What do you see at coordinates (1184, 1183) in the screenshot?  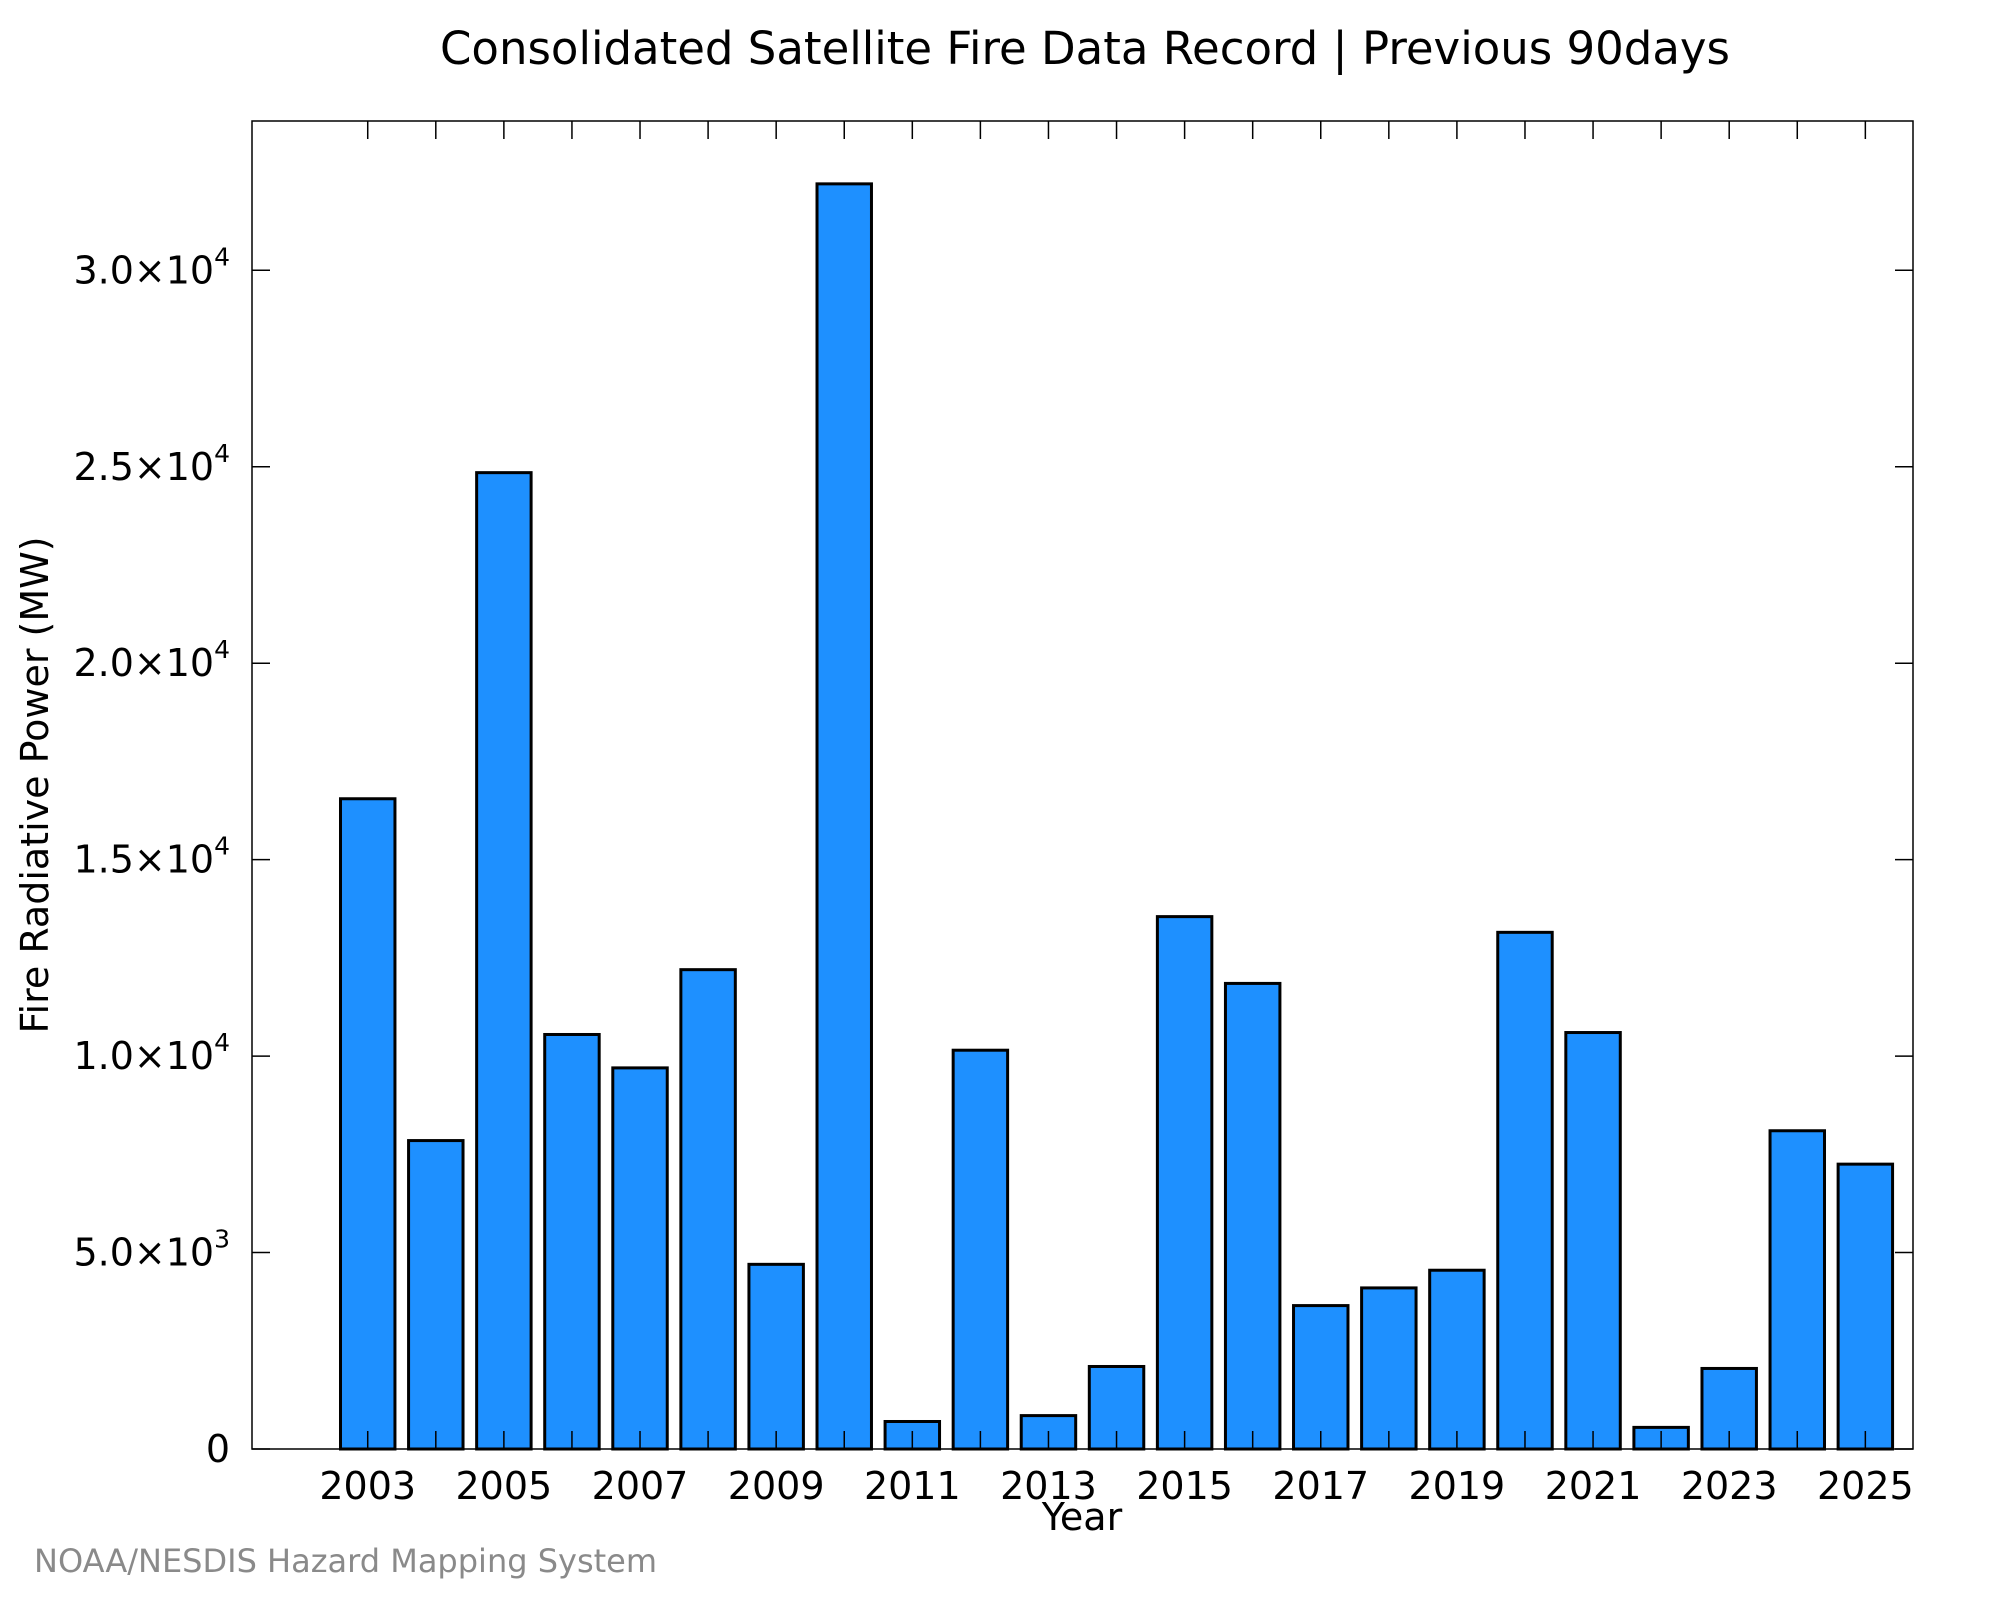 I see `bar-2015` at bounding box center [1184, 1183].